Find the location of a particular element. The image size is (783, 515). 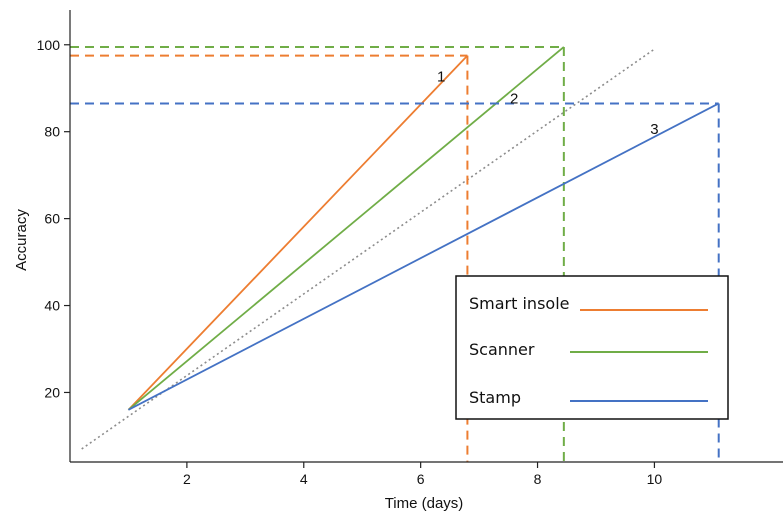

y-tick-label: 20 is located at coordinates (52, 392).